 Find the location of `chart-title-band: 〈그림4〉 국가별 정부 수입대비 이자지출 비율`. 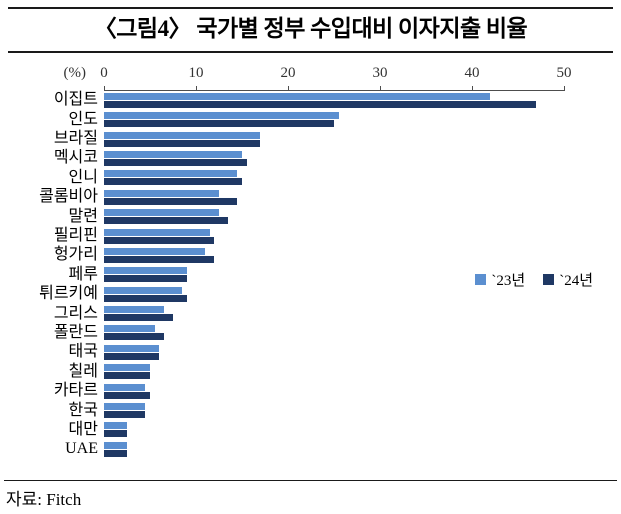

chart-title-band: 〈그림4〉 국가별 정부 수입대비 이자지출 비율 is located at coordinates (310, 30).